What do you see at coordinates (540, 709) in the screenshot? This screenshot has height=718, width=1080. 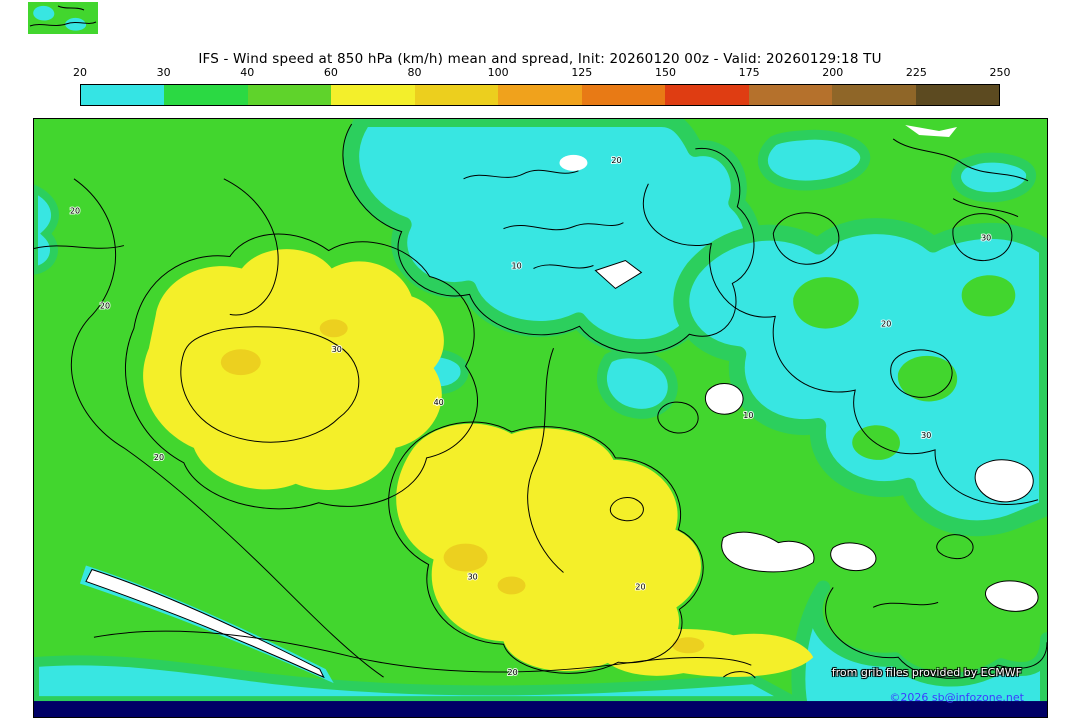 I see `bottom-strip` at bounding box center [540, 709].